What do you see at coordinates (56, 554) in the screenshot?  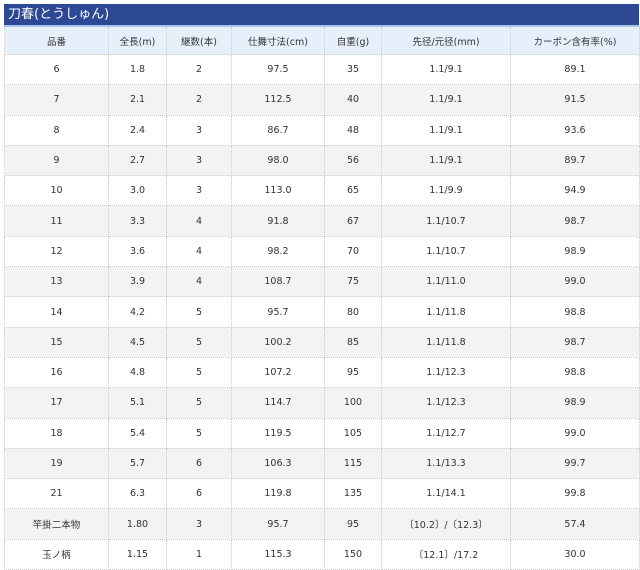 I see `table-cell: 玉ノ柄` at bounding box center [56, 554].